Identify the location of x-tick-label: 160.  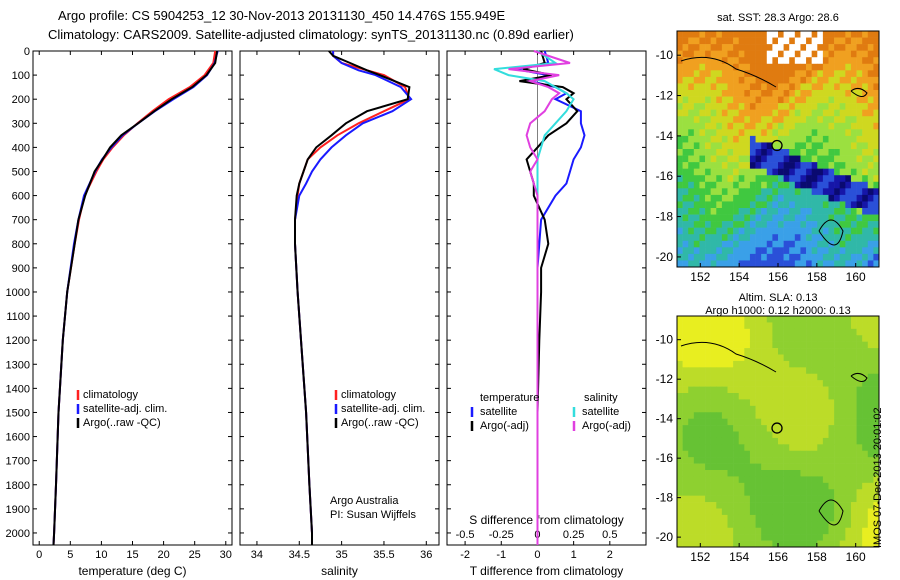
(856, 557).